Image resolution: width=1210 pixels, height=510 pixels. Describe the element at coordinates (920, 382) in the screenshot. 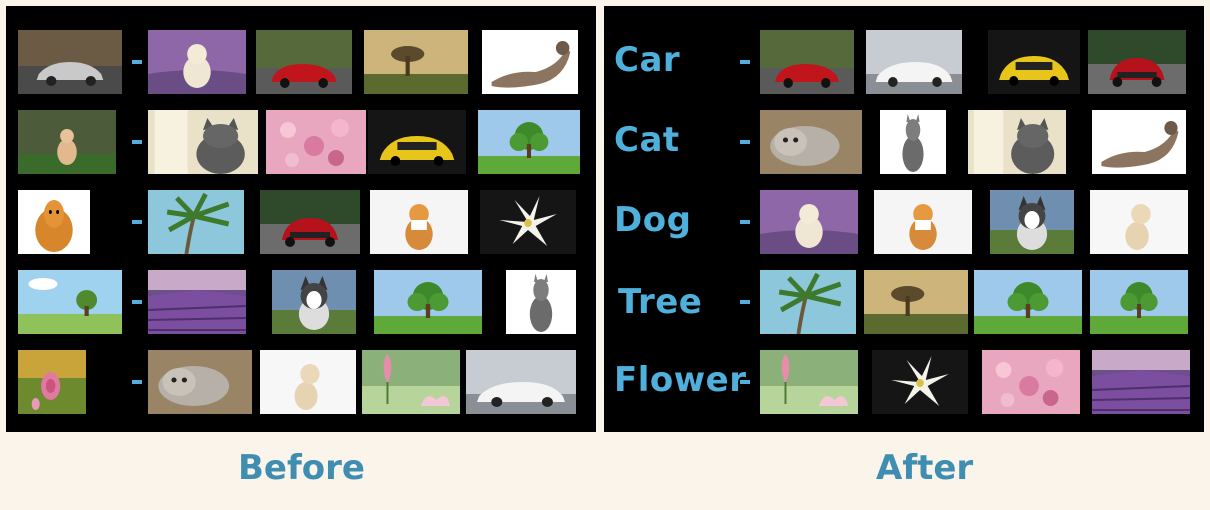

I see `after-thumb-flower-white-lily` at that location.